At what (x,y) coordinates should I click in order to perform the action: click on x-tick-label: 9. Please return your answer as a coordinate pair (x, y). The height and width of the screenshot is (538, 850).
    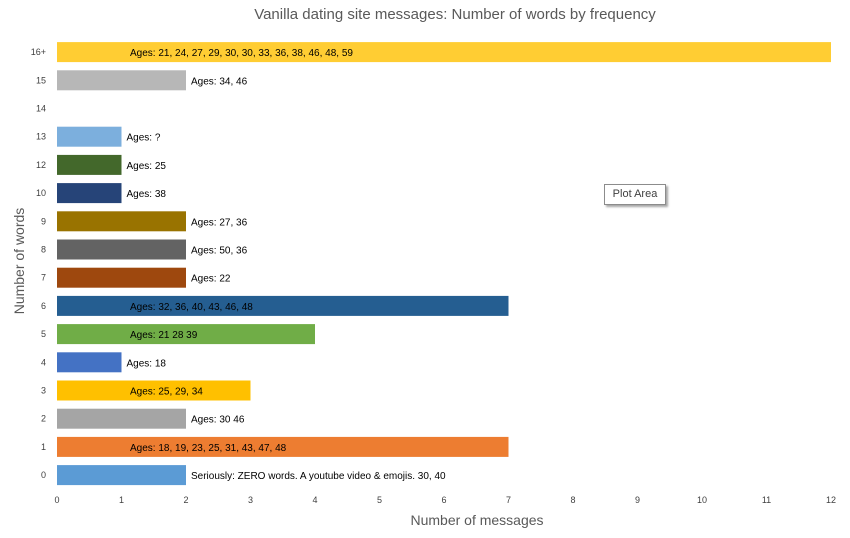
    Looking at the image, I should click on (637, 500).